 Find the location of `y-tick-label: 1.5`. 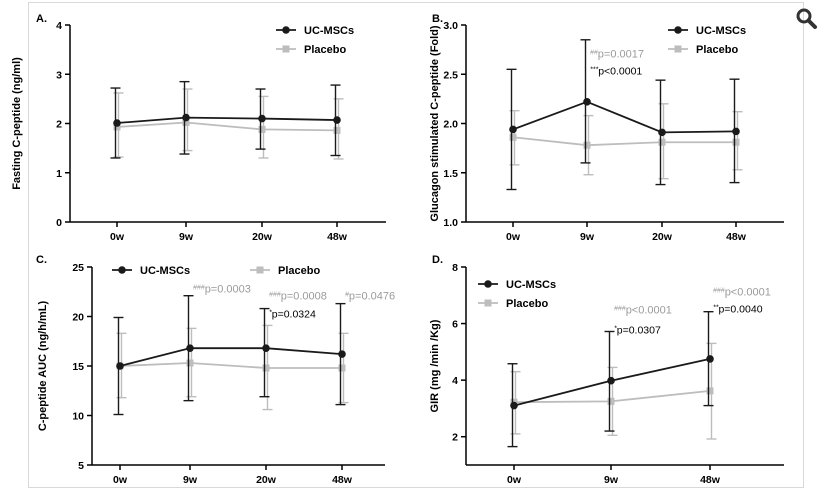

y-tick-label: 1.5 is located at coordinates (450, 174).